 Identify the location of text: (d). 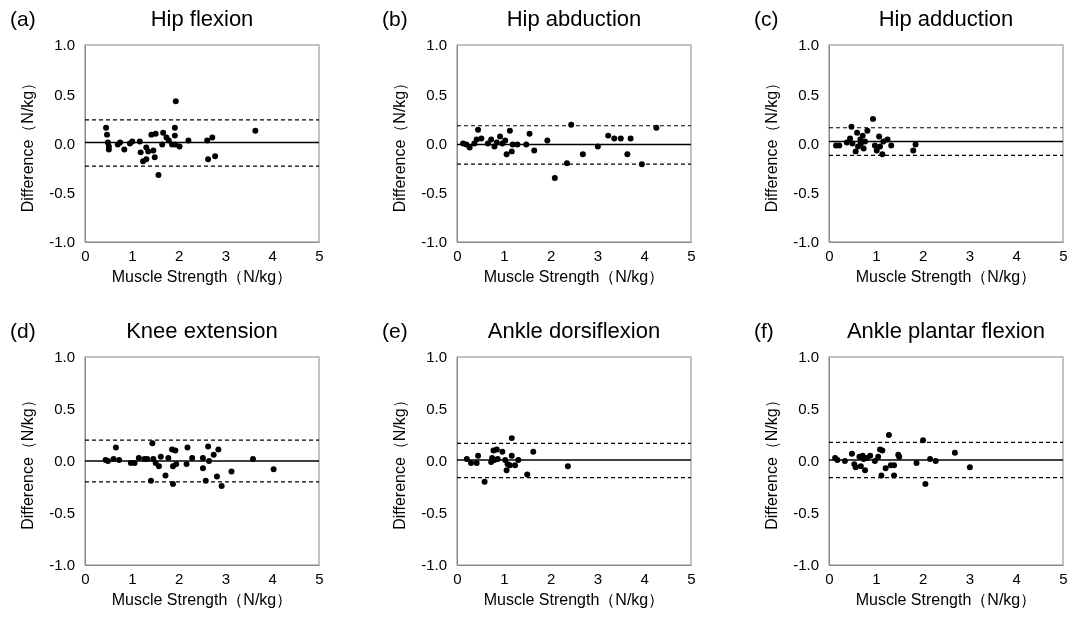
(23, 330).